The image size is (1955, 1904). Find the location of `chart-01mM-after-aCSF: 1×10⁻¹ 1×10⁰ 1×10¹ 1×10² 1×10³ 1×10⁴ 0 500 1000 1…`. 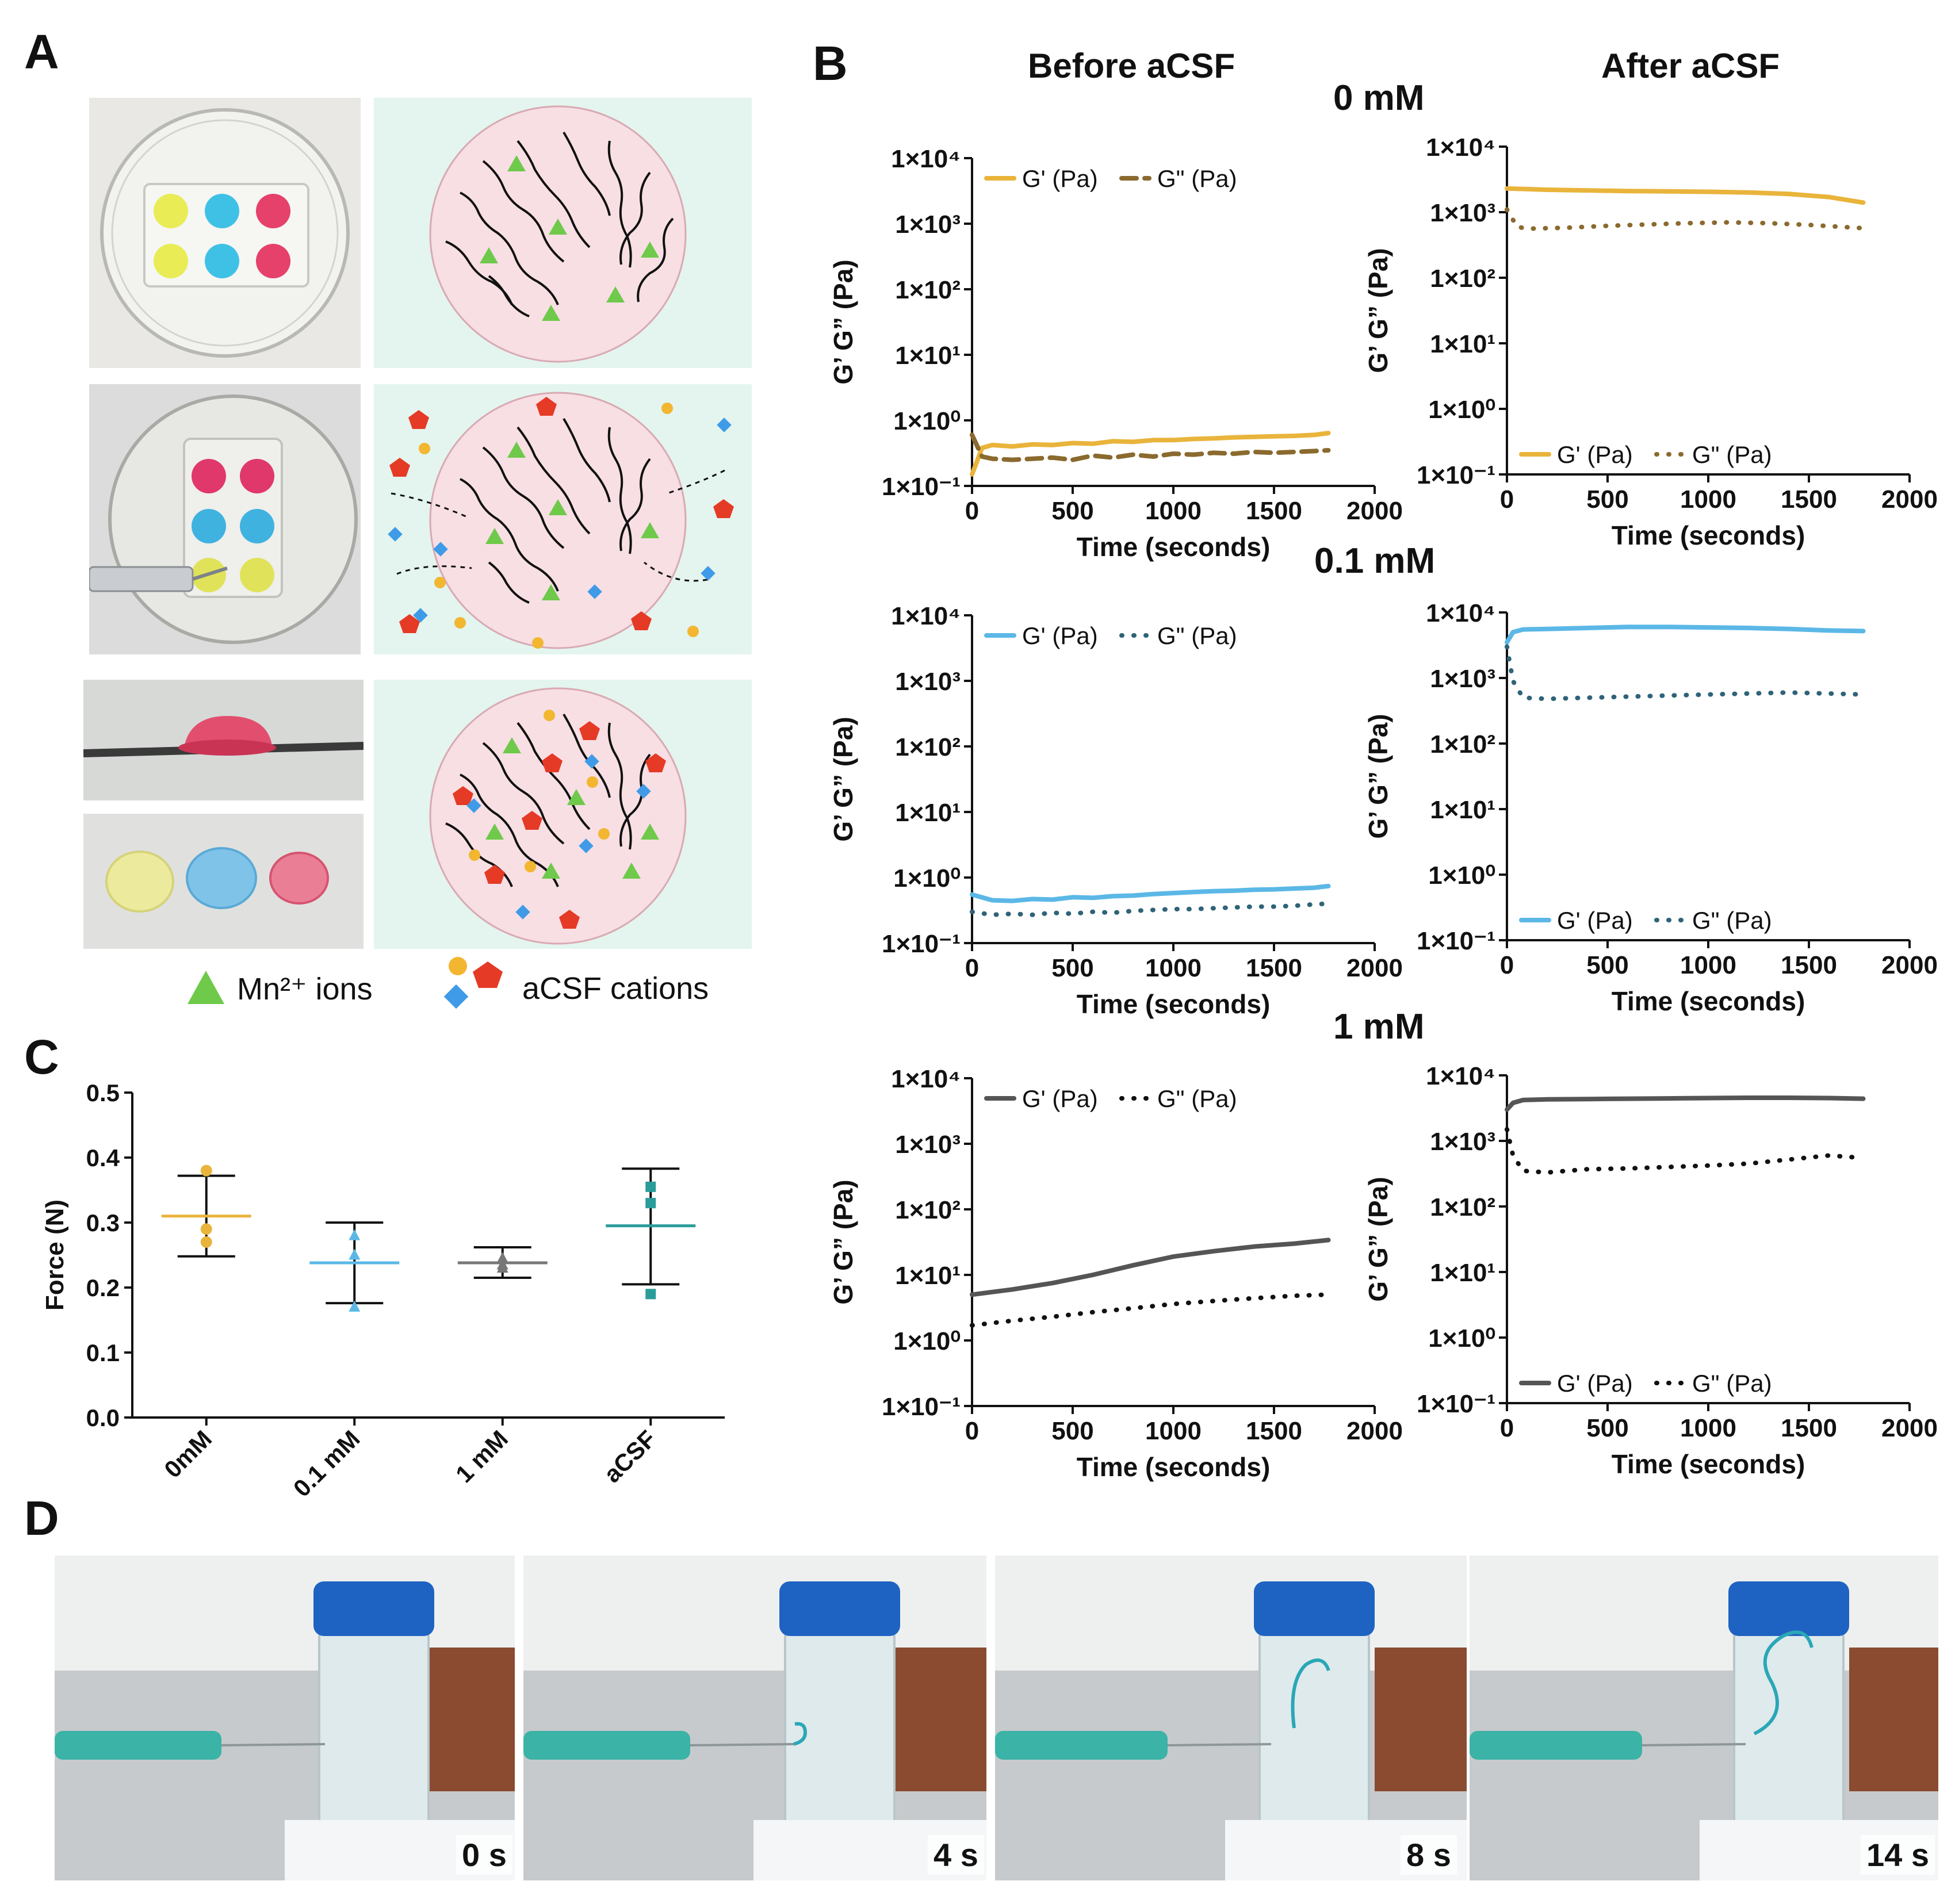

chart-01mM-after-aCSF: 1×10⁻¹ 1×10⁰ 1×10¹ 1×10² 1×10³ 1×10⁴ 0 500 1000 1… is located at coordinates (1651, 807).